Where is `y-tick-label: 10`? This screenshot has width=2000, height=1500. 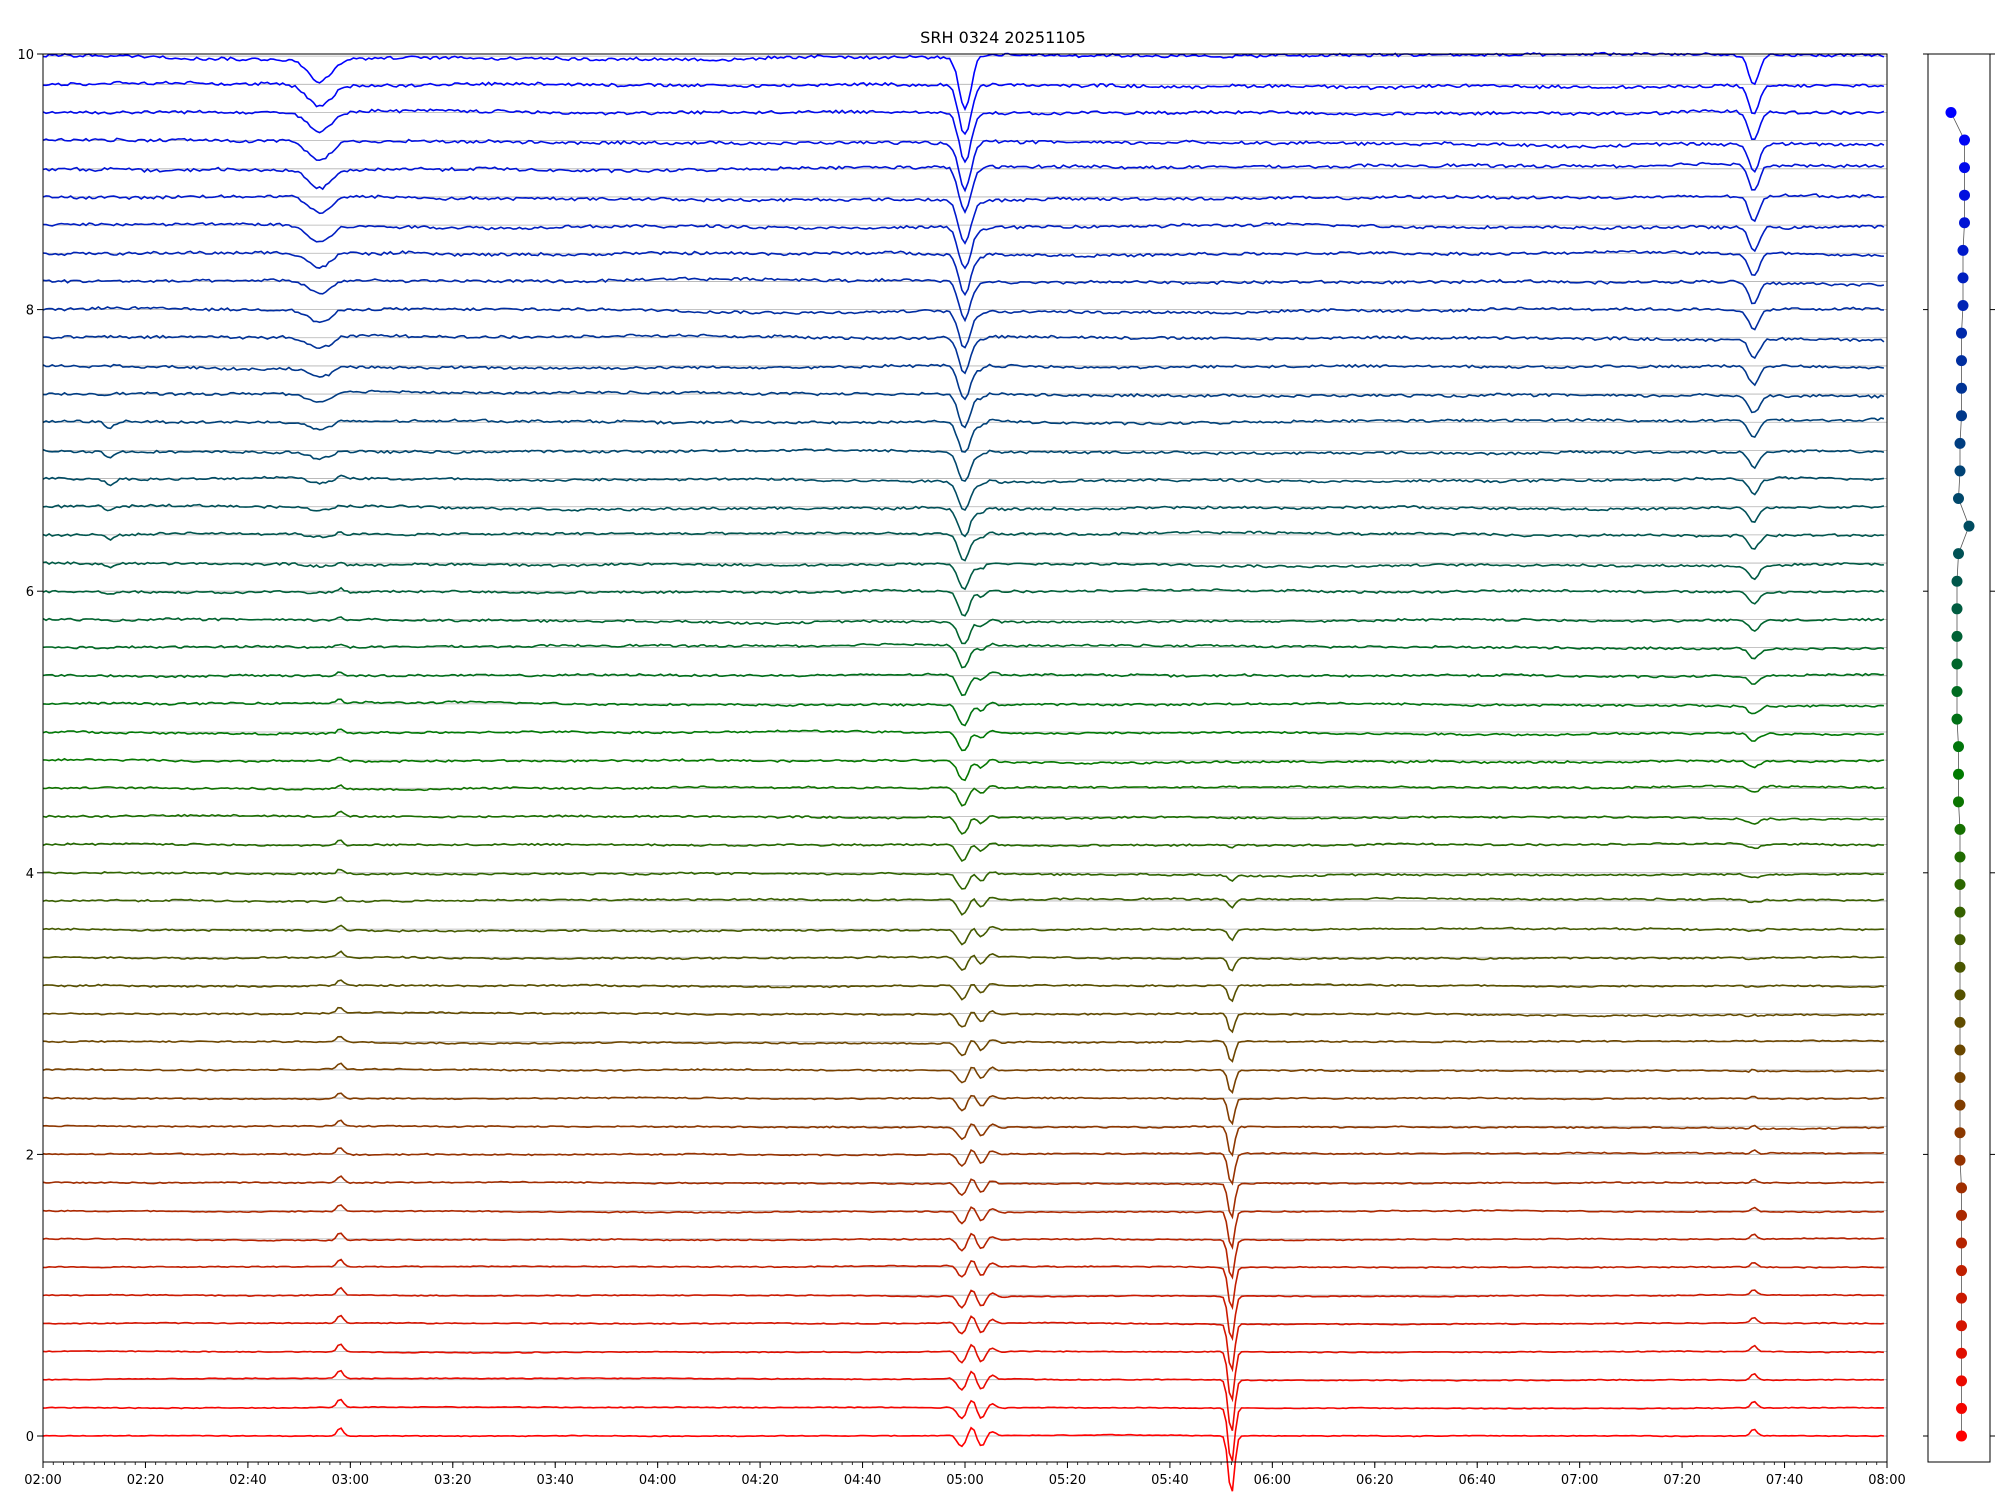 y-tick-label: 10 is located at coordinates (25, 55).